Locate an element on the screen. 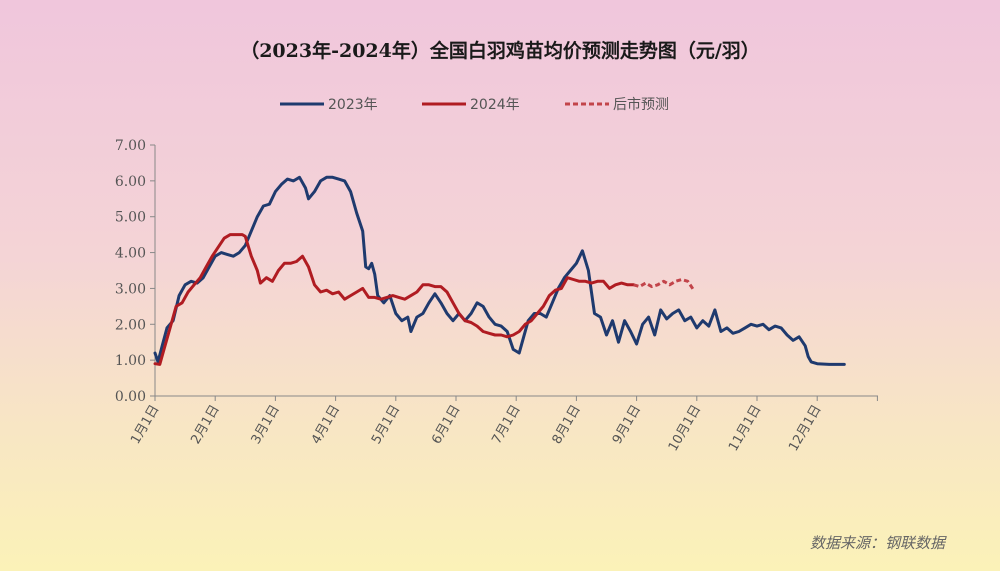 The width and height of the screenshot is (1000, 571). source-note: 数据来源：钢联数据 is located at coordinates (878, 543).